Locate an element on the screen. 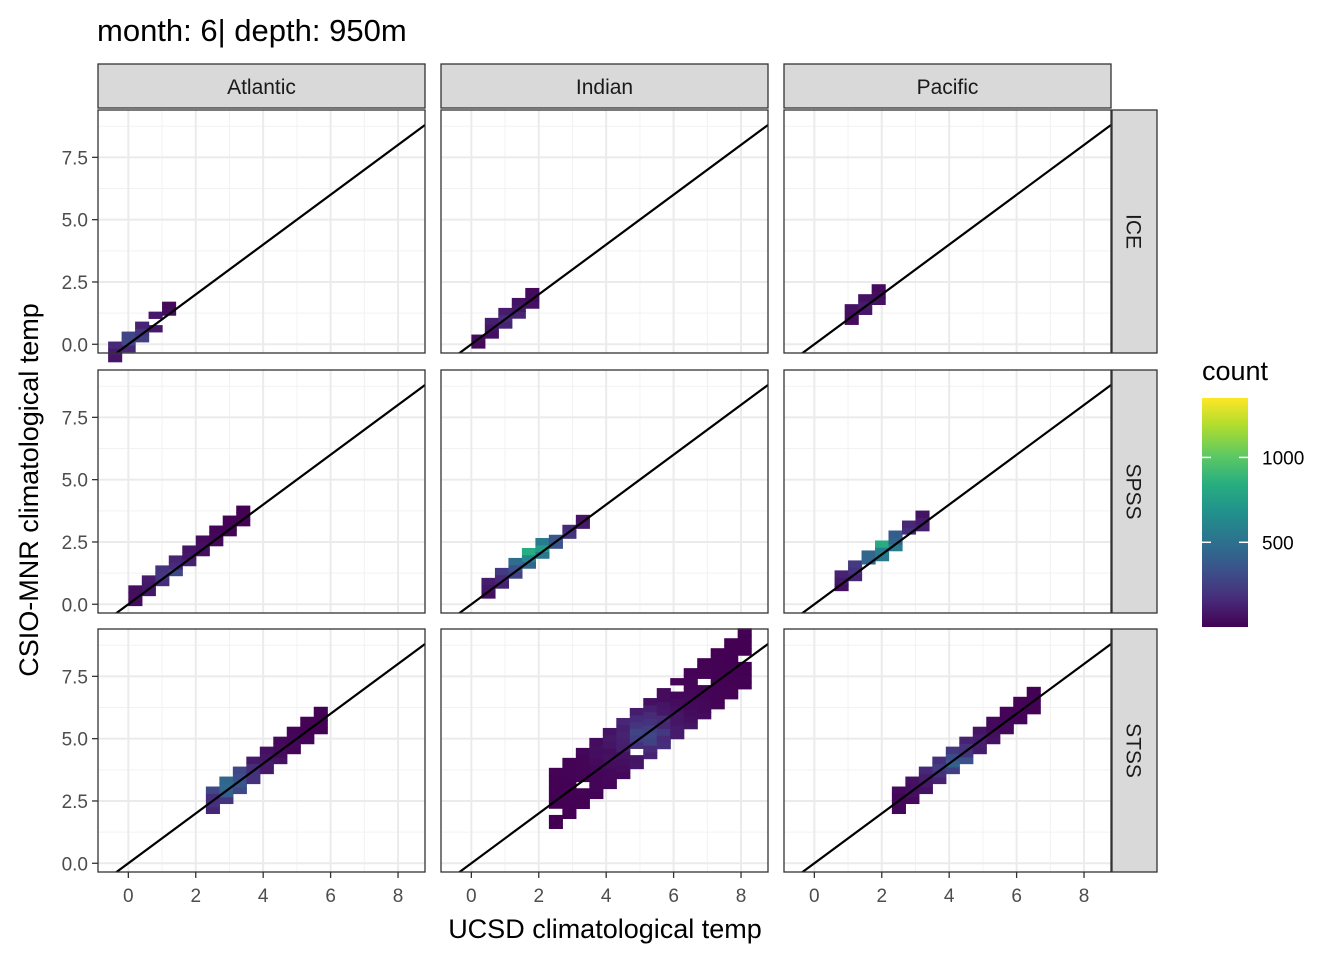 Image resolution: width=1344 pixels, height=960 pixels. panel-indian-stss: 0 2 4 6 8 is located at coordinates (604, 767).